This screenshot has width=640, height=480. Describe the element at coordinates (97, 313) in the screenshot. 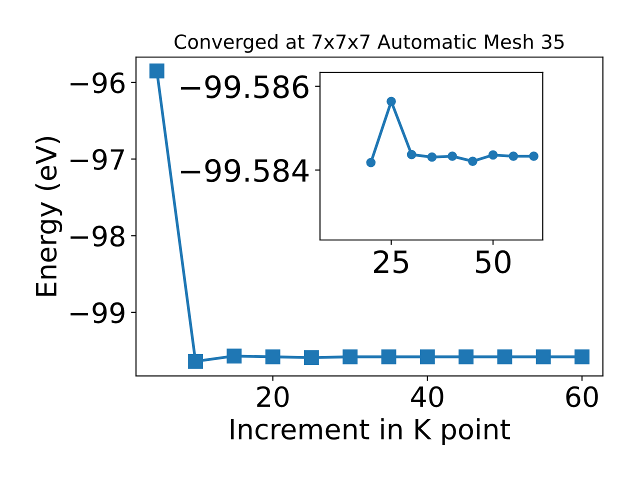

I see `y-tick-label: −99` at that location.